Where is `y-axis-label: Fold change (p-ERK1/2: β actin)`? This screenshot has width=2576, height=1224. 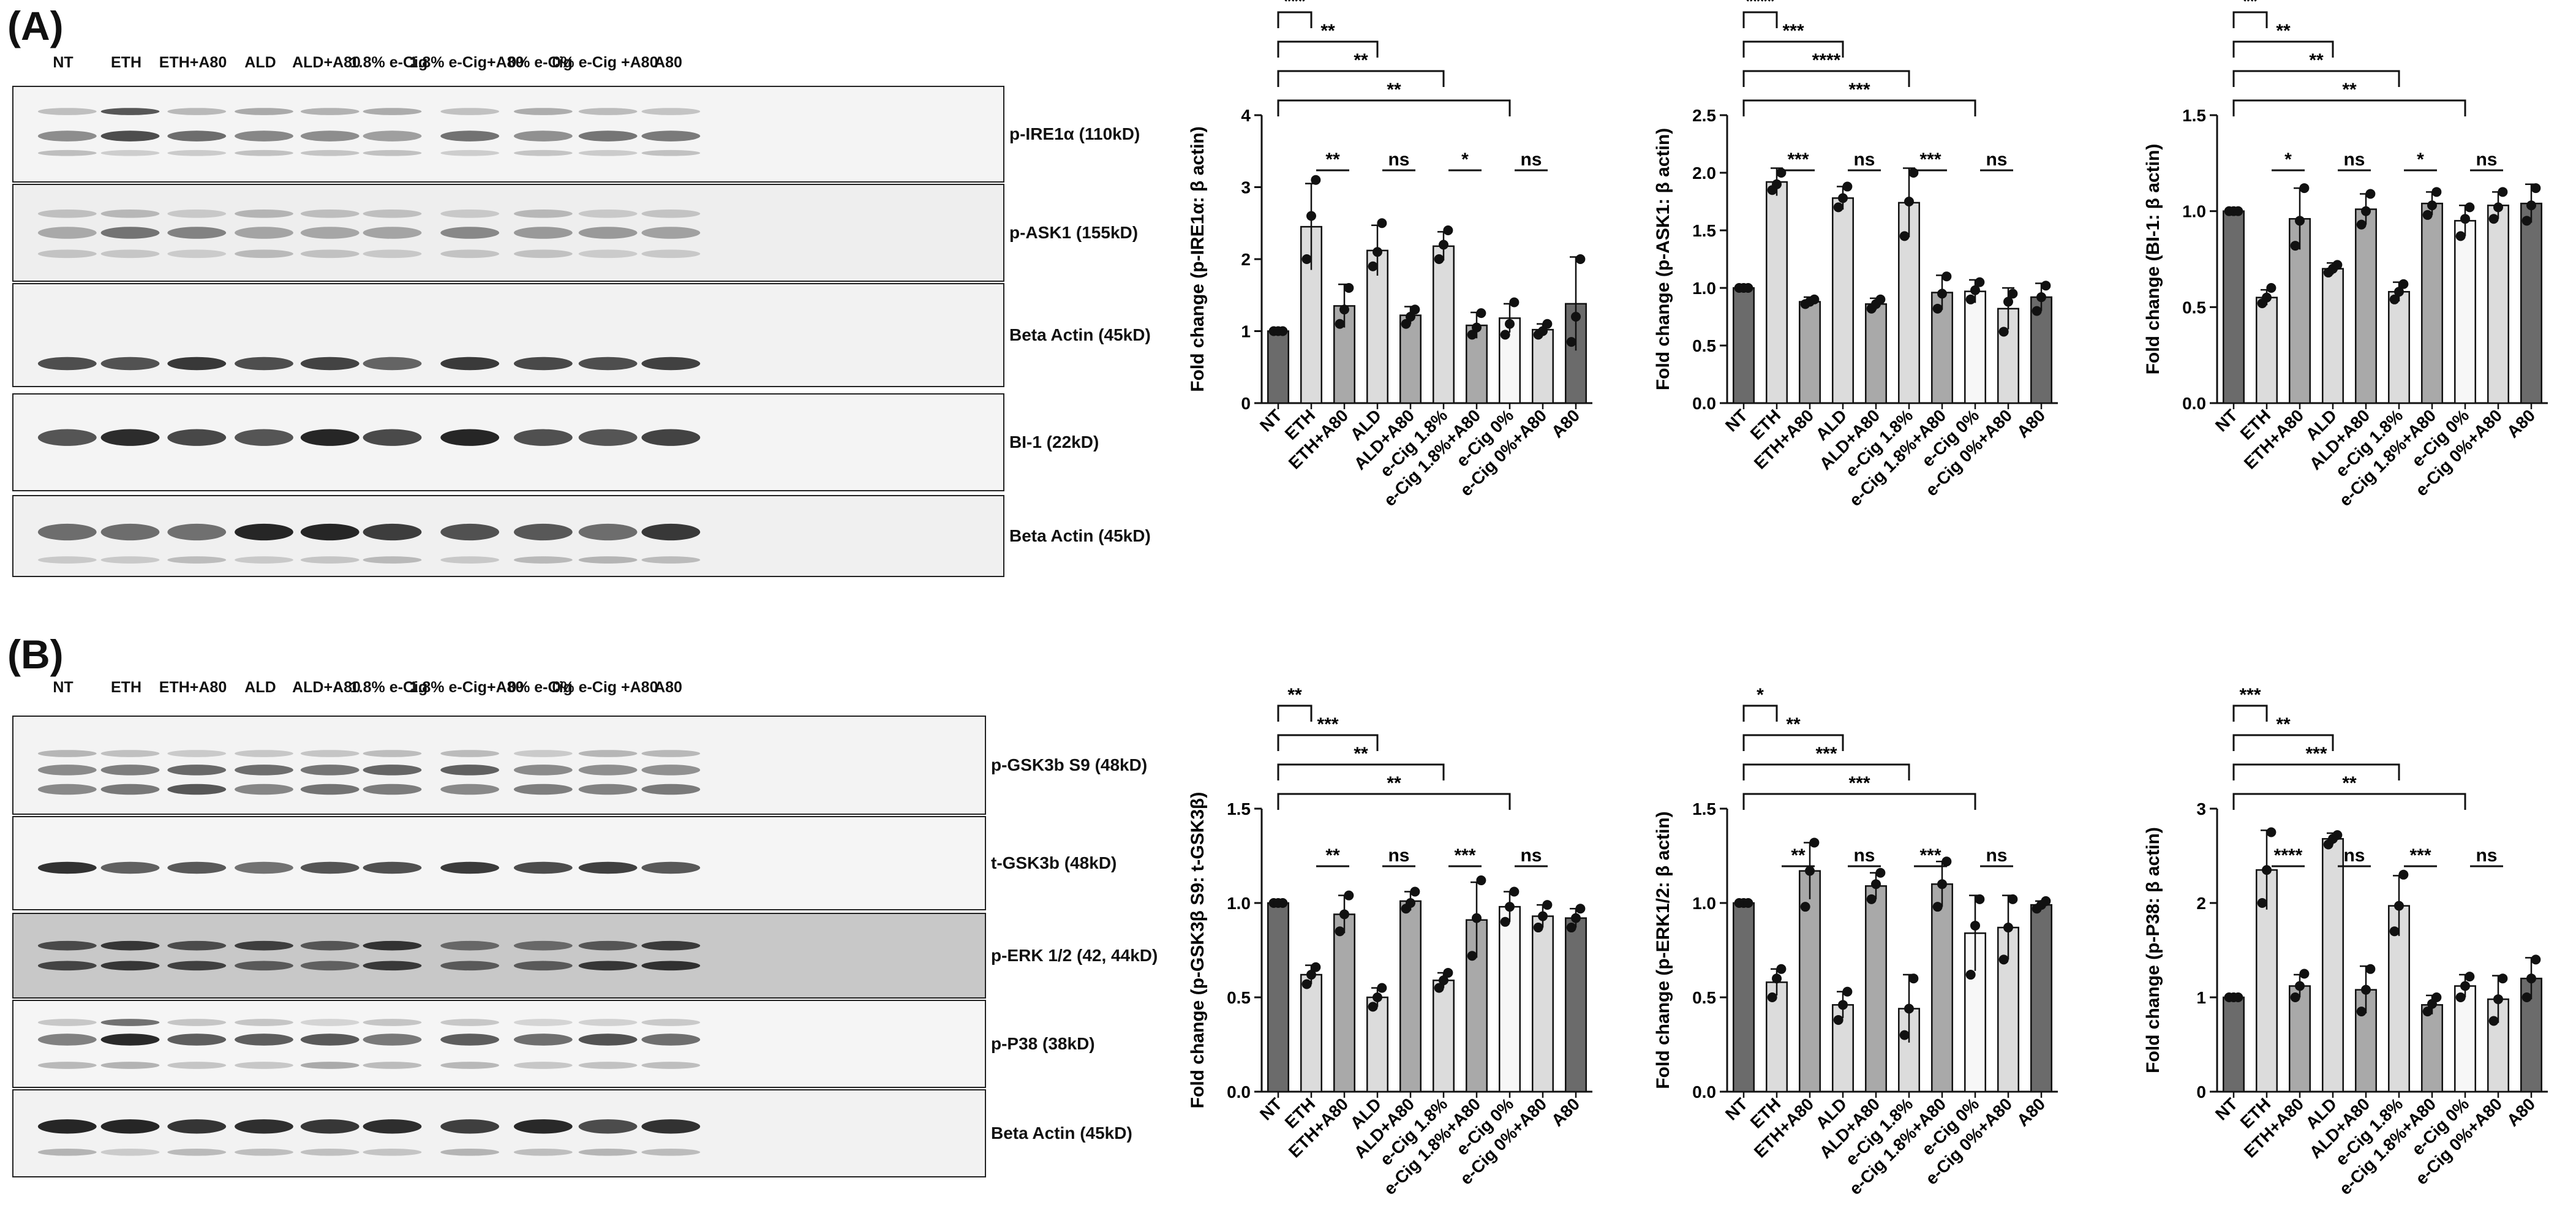
y-axis-label: Fold change (p-ERK1/2: β actin) is located at coordinates (1663, 950).